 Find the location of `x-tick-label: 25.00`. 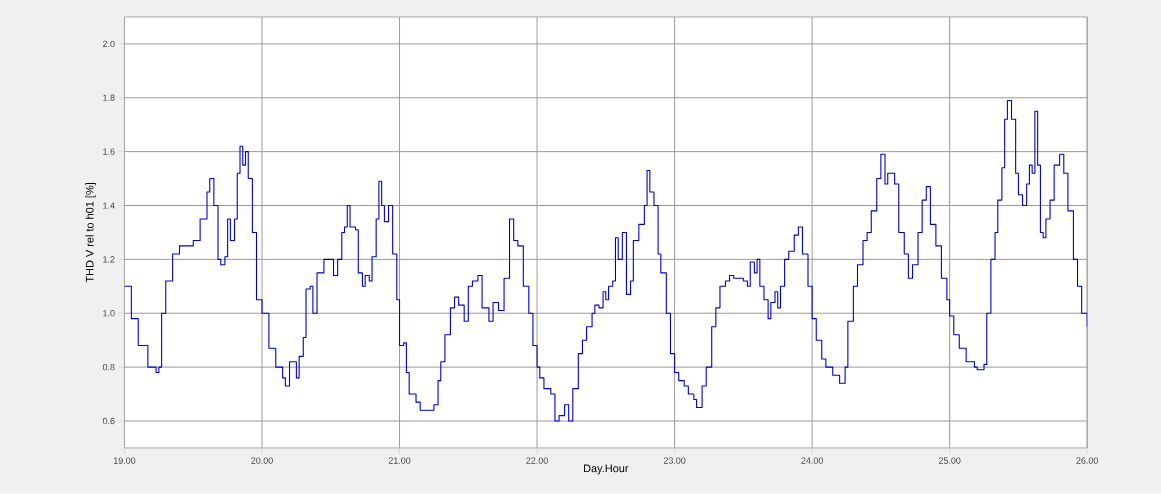

x-tick-label: 25.00 is located at coordinates (949, 460).